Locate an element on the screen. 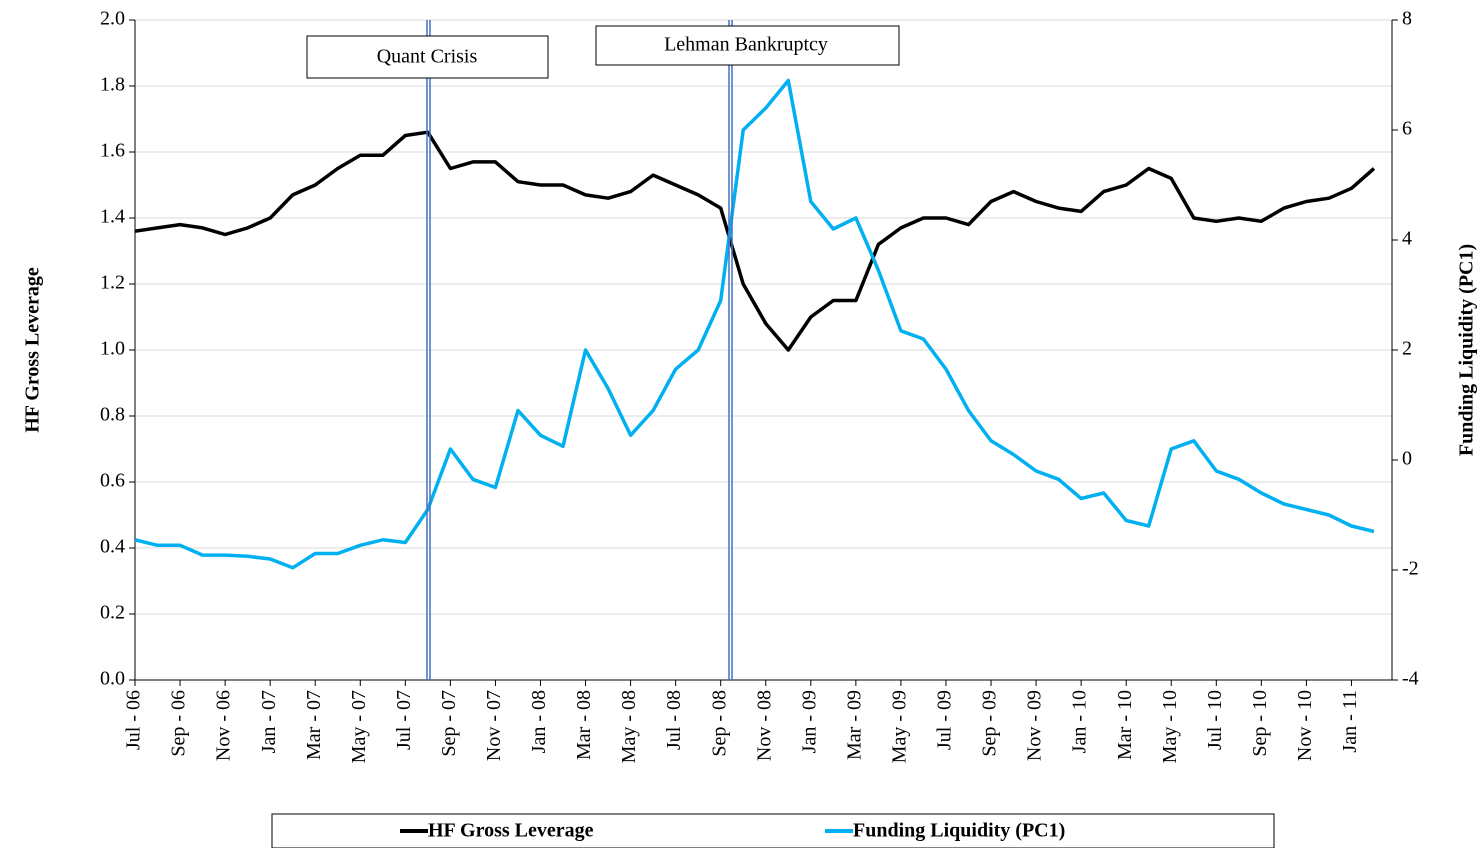 This screenshot has width=1484, height=848. x-tick-label: Jul - 06 is located at coordinates (134, 720).